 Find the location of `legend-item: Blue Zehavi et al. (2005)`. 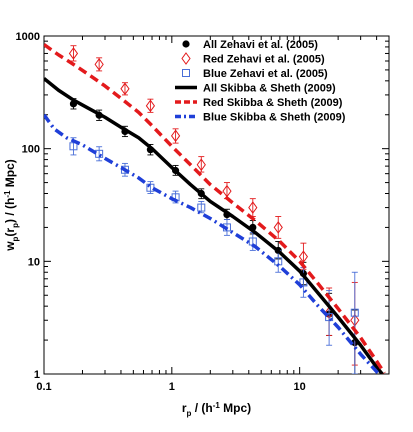

legend-item: Blue Zehavi et al. (2005) is located at coordinates (255, 74).